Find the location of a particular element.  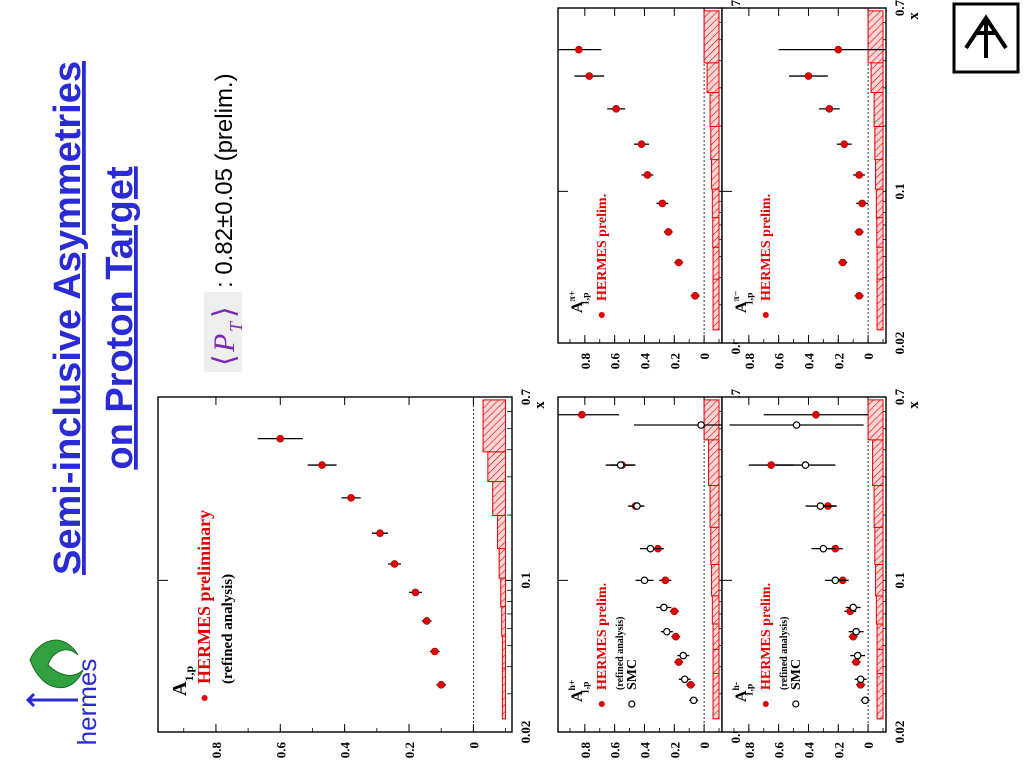

pt-symbol-t: T is located at coordinates (236, 326).